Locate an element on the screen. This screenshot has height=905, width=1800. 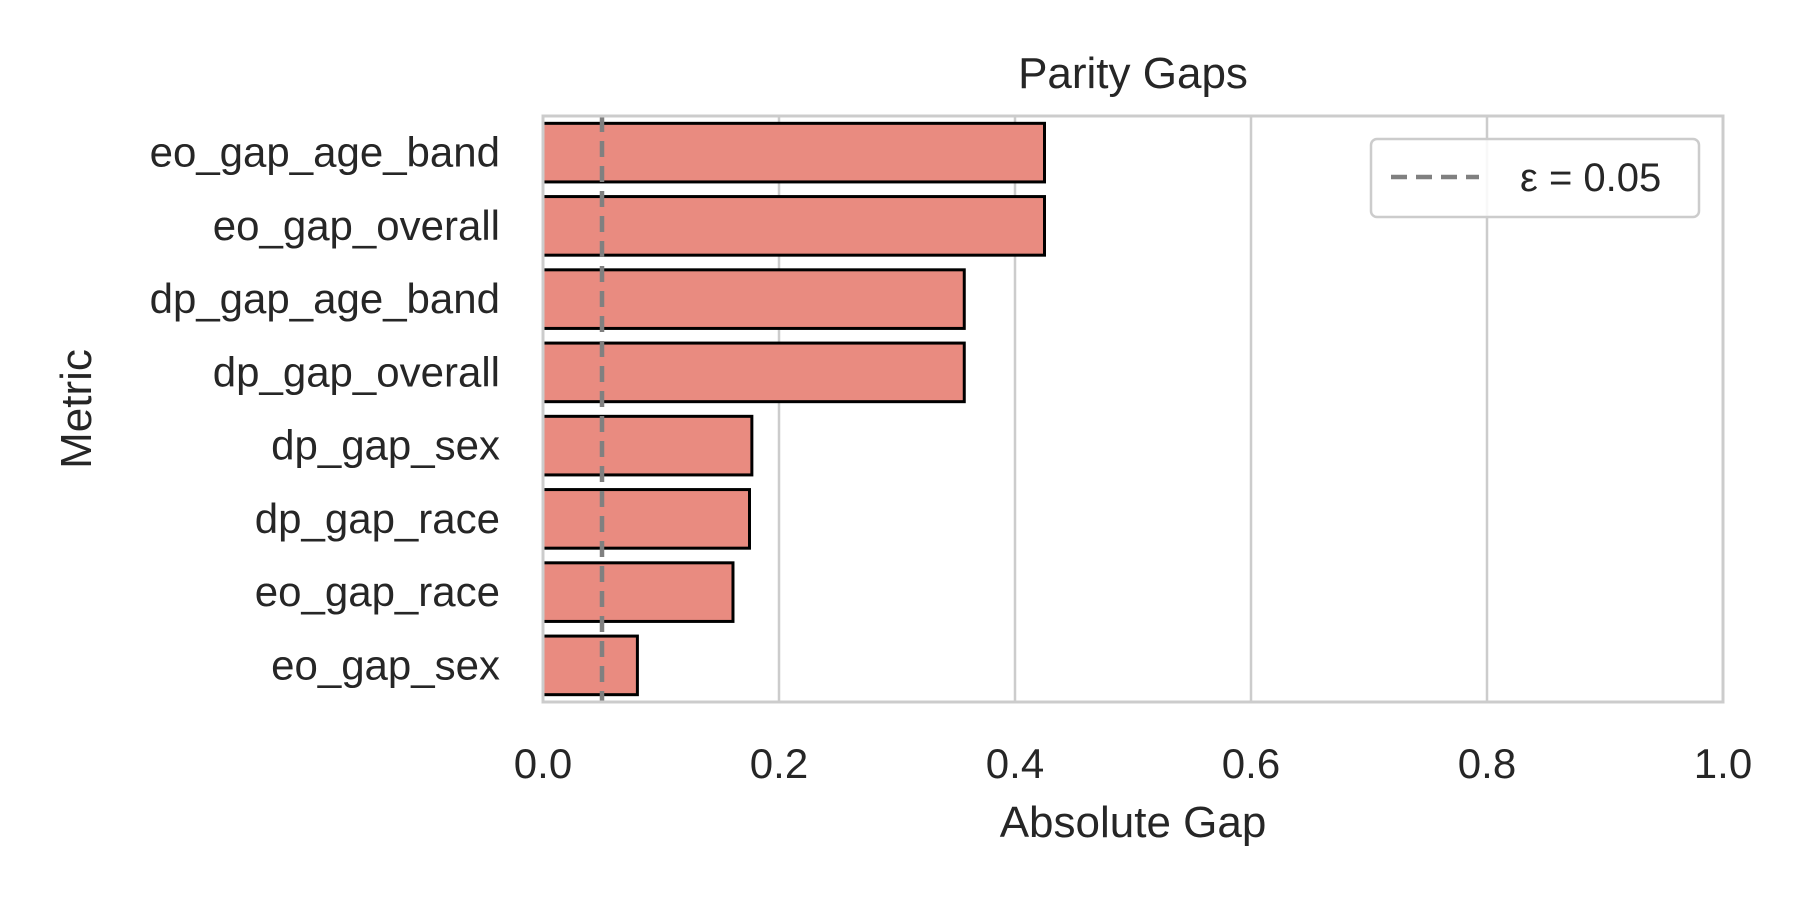
chart-title: Parity Gaps is located at coordinates (1133, 73).